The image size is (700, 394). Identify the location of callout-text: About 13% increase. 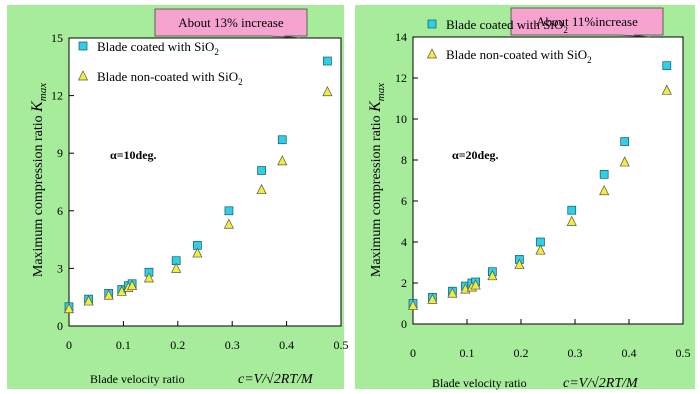
(231, 22).